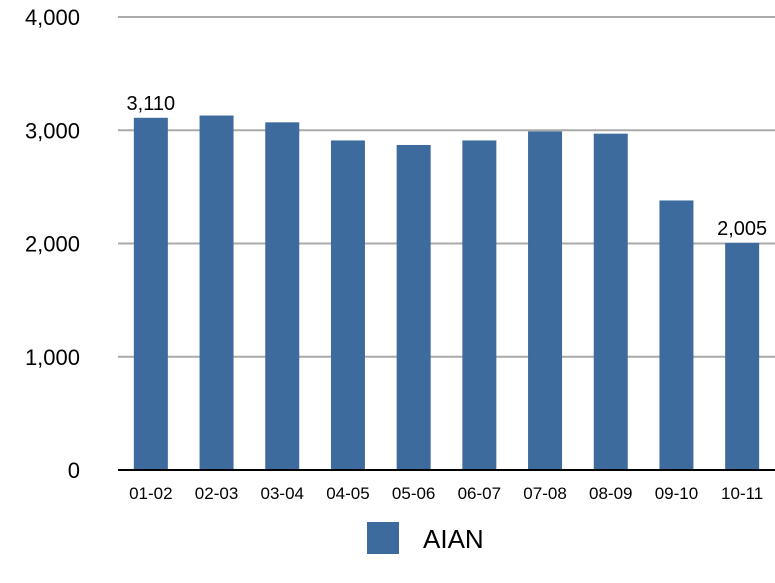 This screenshot has height=583, width=775. I want to click on y-tick-label: 0, so click(74, 470).